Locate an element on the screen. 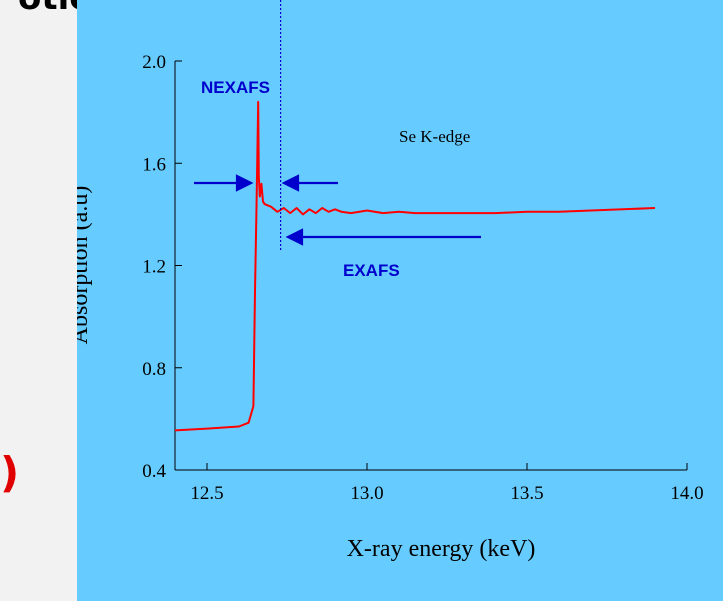  x-tick-label: 13.5 is located at coordinates (526, 493).